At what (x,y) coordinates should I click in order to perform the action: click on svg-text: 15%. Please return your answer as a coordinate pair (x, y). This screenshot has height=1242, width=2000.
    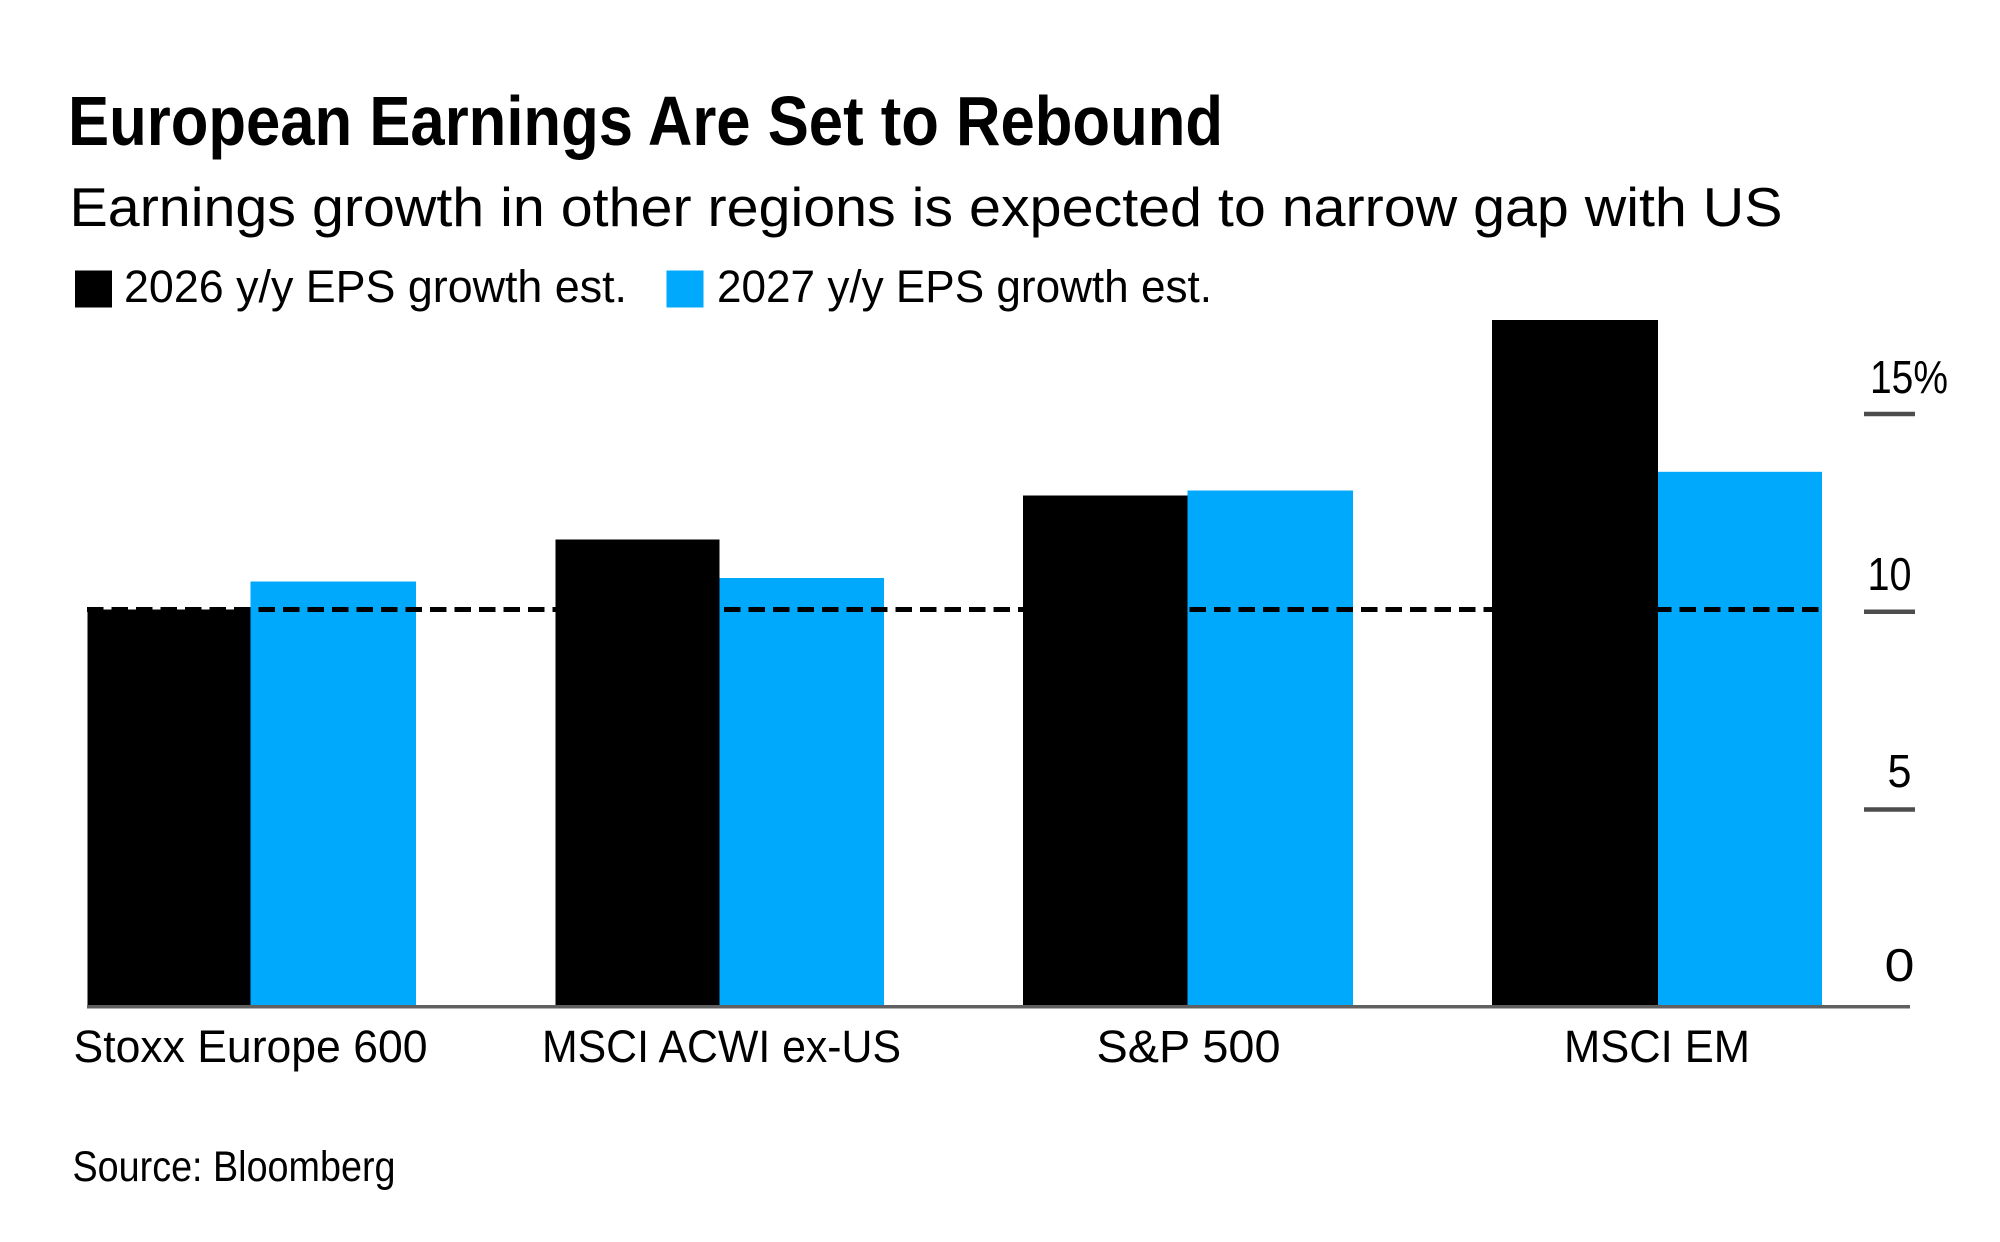
    Looking at the image, I should click on (1909, 377).